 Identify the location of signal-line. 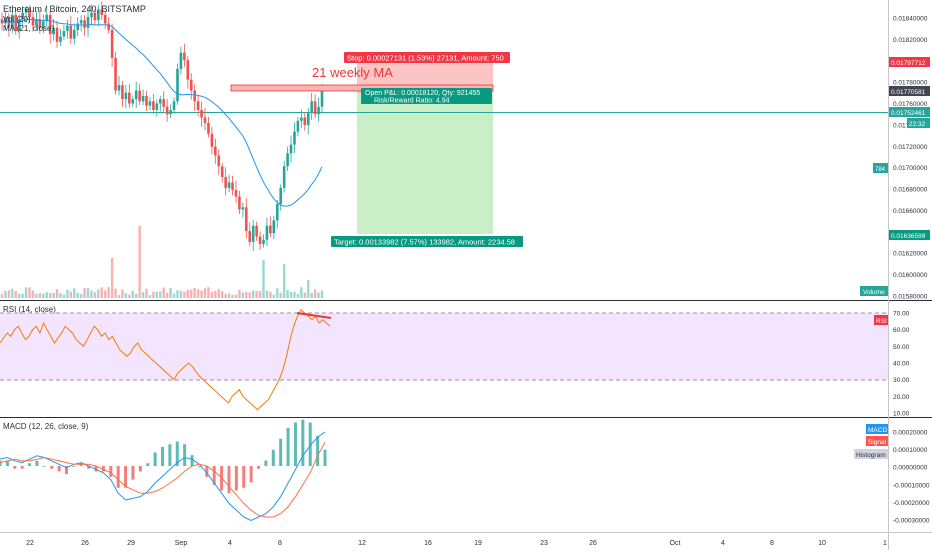
(163, 479).